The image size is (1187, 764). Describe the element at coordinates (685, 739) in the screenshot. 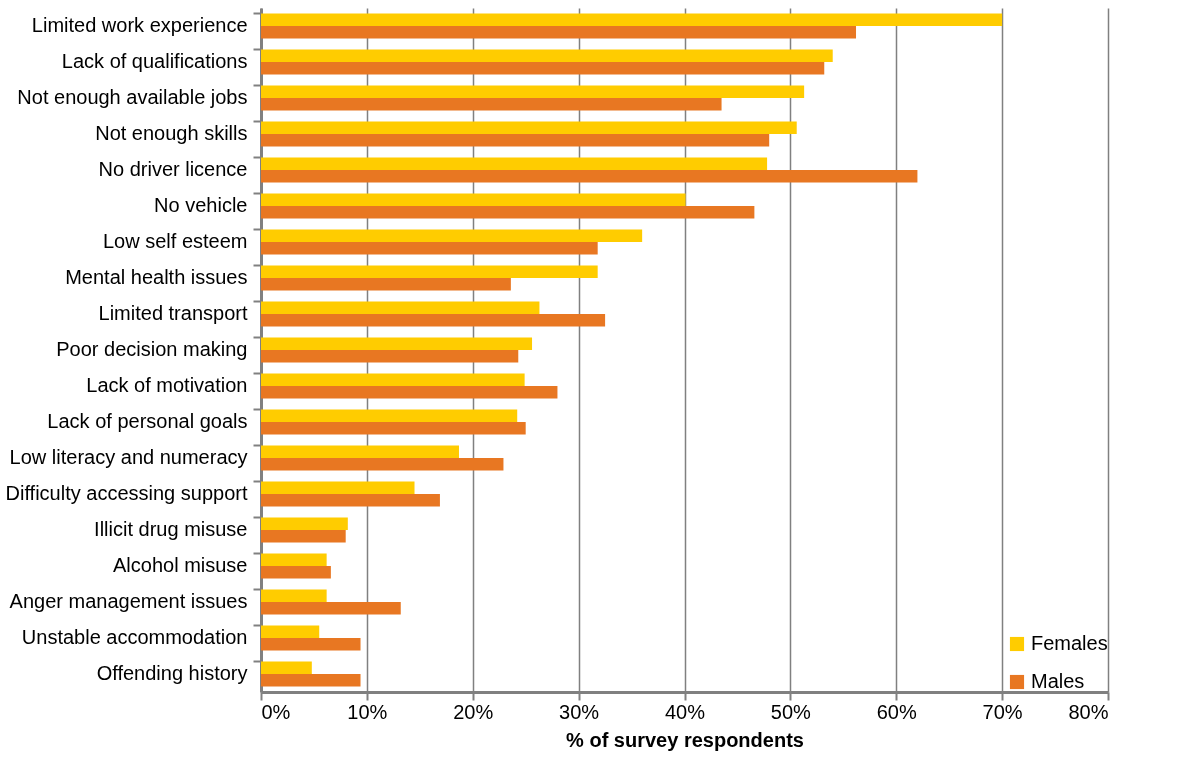

I see `x-axis-title: % of survey respondents` at that location.